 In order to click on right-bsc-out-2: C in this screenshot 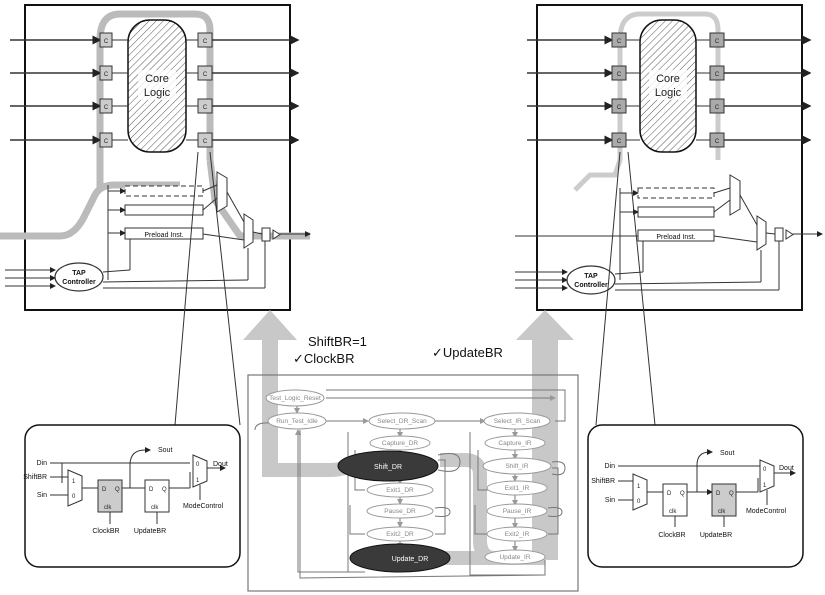, I will do `click(717, 73)`.